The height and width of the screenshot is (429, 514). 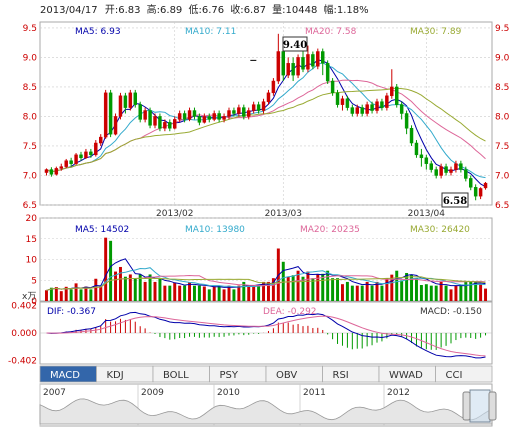 What do you see at coordinates (286, 375) in the screenshot?
I see `tab-label: OBV` at bounding box center [286, 375].